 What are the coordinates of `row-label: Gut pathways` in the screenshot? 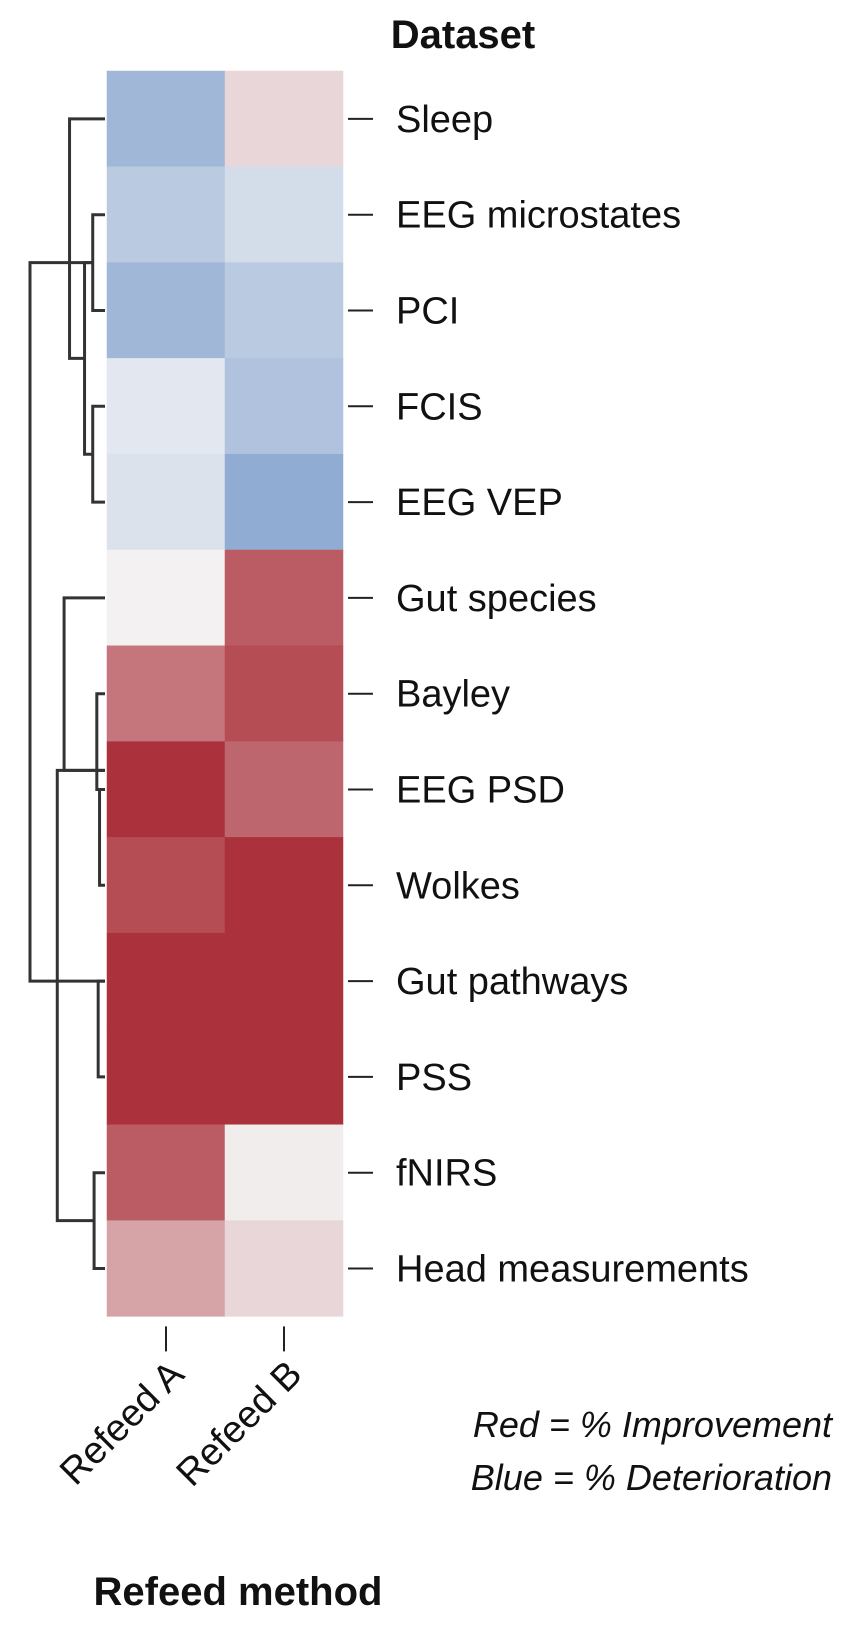 It's located at (512, 982).